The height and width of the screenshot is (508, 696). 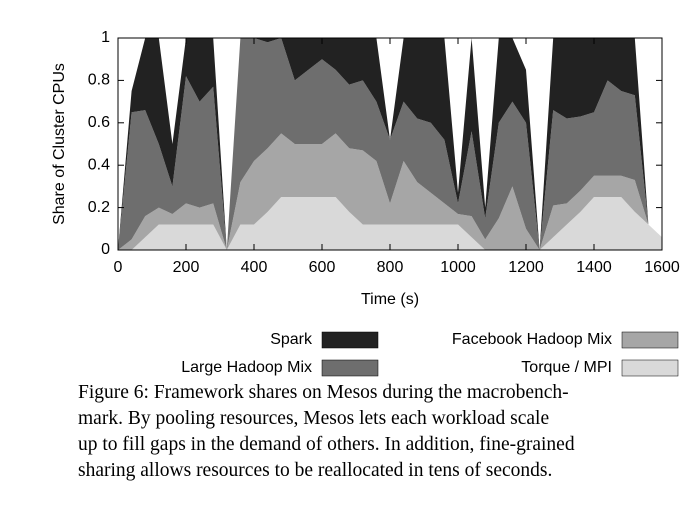 What do you see at coordinates (662, 267) in the screenshot?
I see `x-tick-label: 1600` at bounding box center [662, 267].